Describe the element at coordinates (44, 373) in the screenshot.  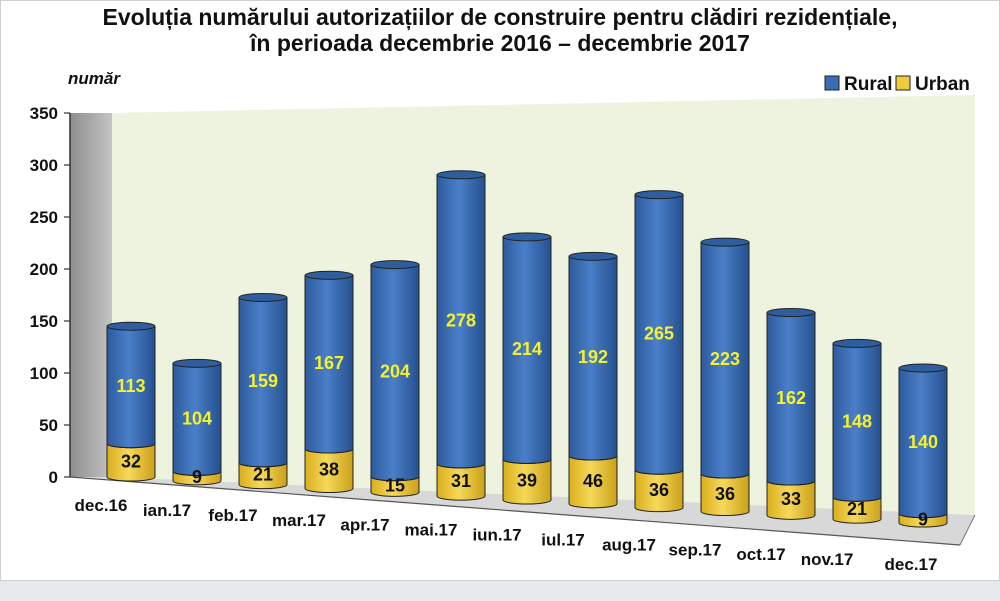
I see `y-tick-label: 100` at that location.